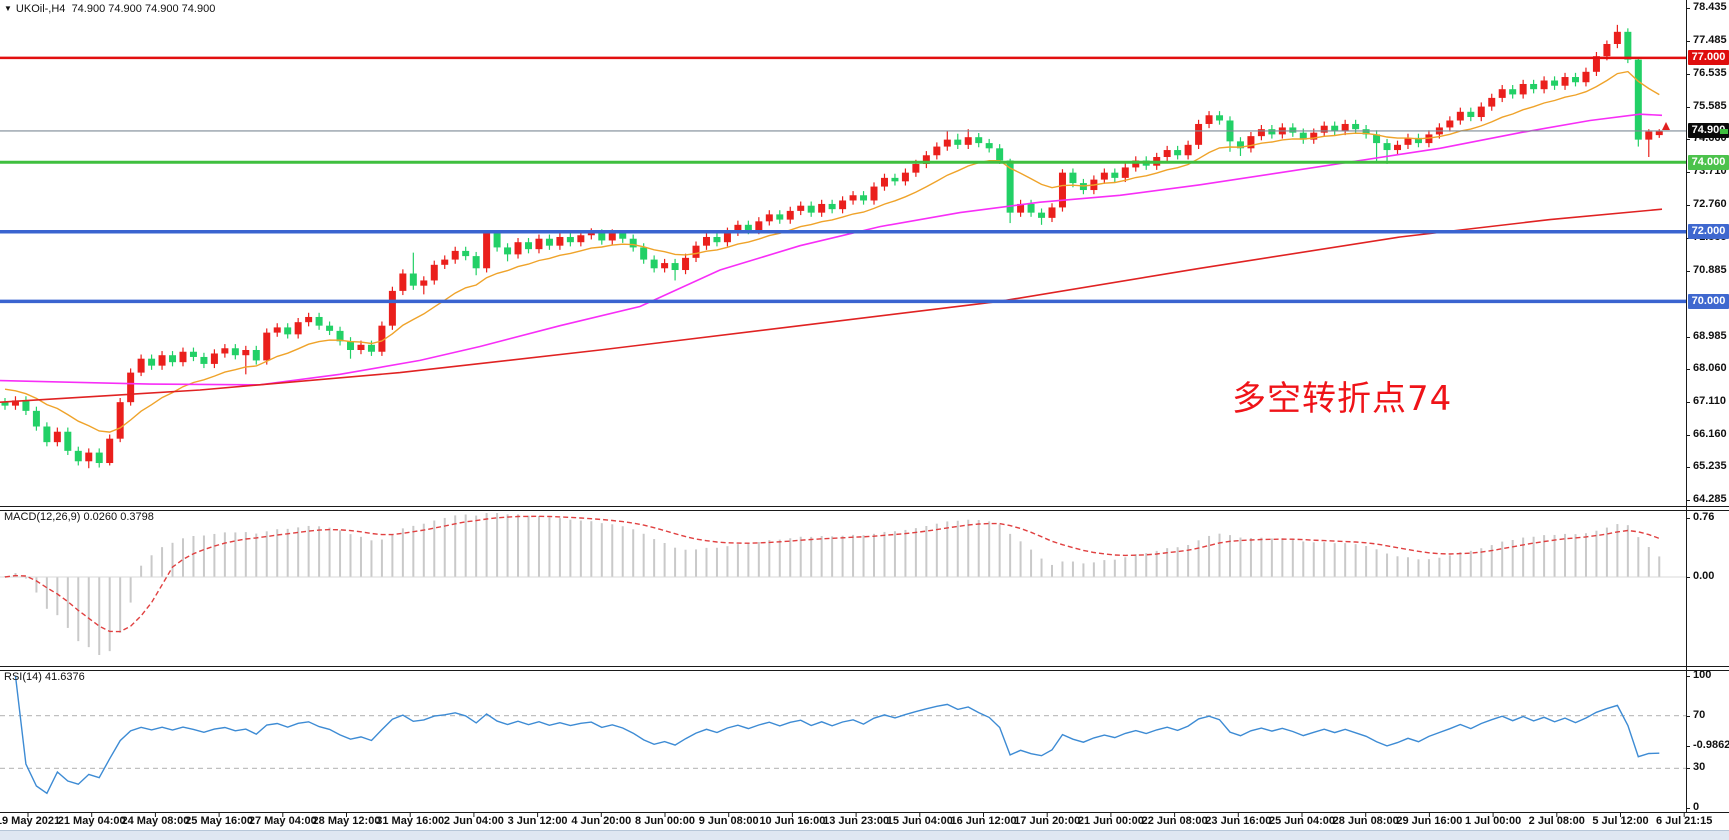  I want to click on time-axis-label: 13 Jun 23:00, so click(856, 821).